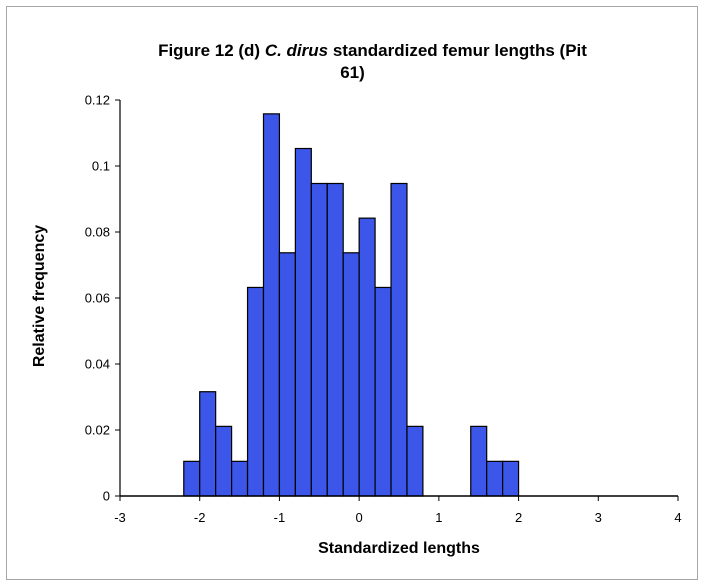  I want to click on y-tick-label: 0.12, so click(97, 100).